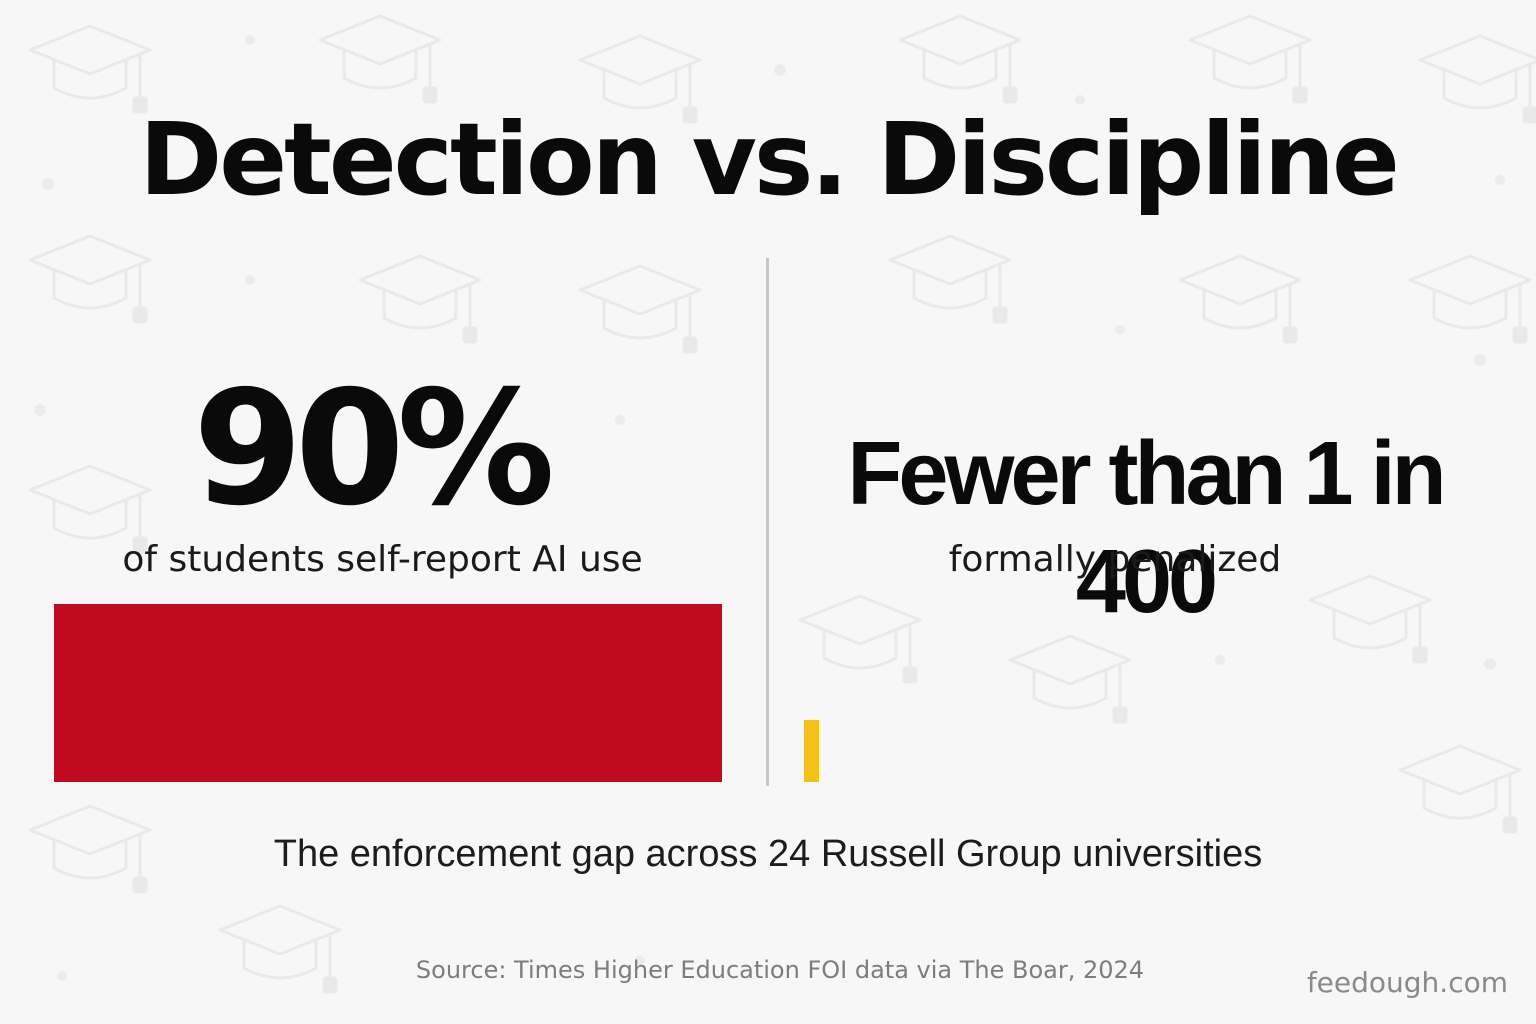 The image size is (1536, 1024). I want to click on right-stat-label: formally penalized, so click(1115, 559).